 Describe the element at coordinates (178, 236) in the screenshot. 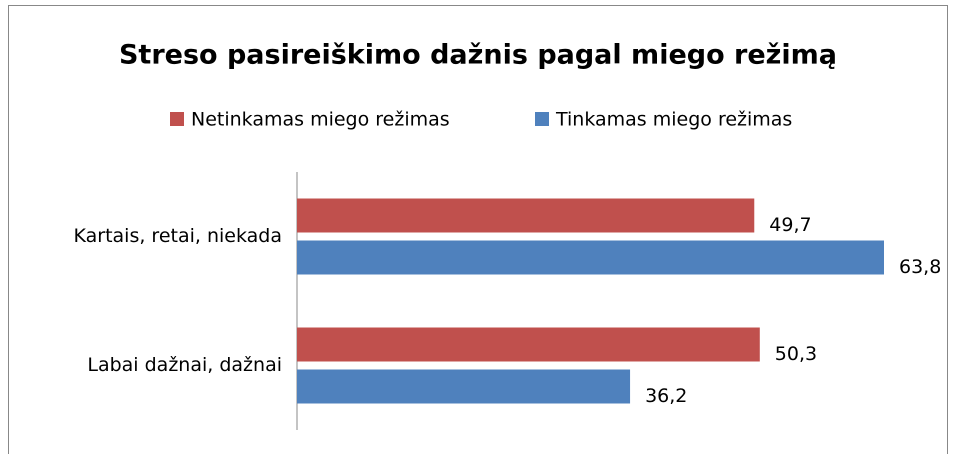

I see `y-tick-label: Kartais, retai, niekada` at that location.